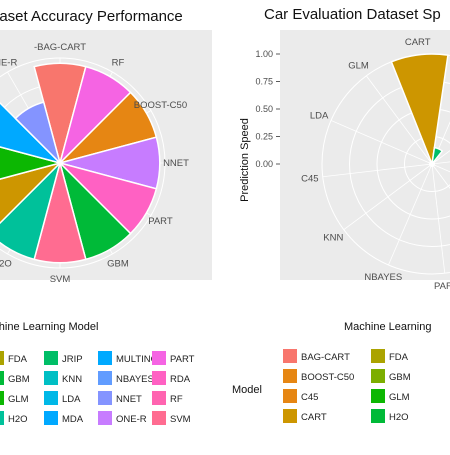 This screenshot has height=455, width=450. What do you see at coordinates (264, 82) in the screenshot?
I see `right-y-tick-label: 0.75` at bounding box center [264, 82].